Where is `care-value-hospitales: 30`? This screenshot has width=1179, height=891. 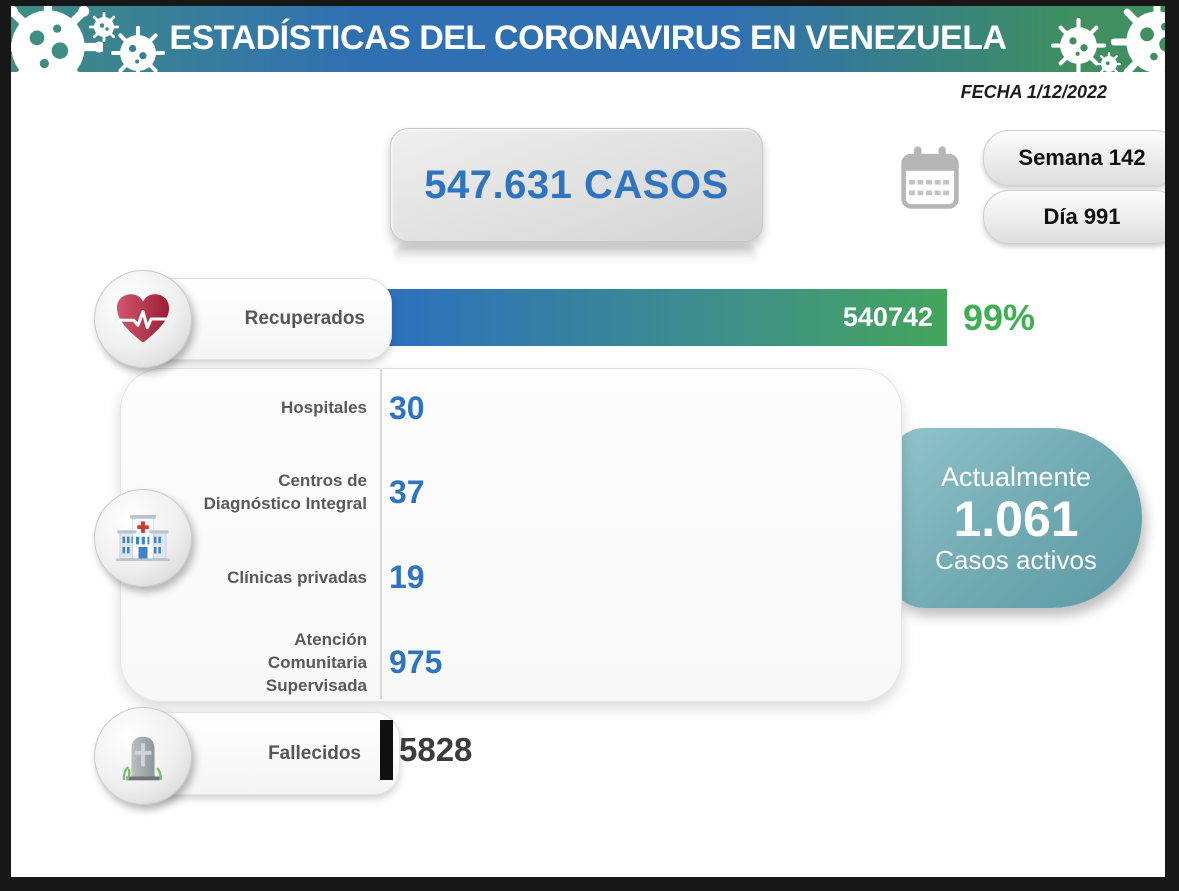 care-value-hospitales: 30 is located at coordinates (407, 408).